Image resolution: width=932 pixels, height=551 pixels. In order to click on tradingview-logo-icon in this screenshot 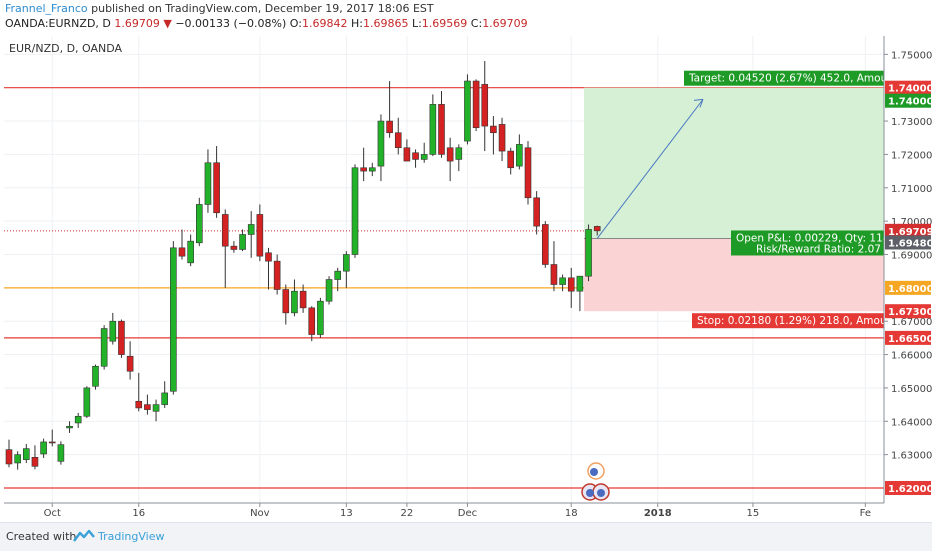, I will do `click(84, 536)`.